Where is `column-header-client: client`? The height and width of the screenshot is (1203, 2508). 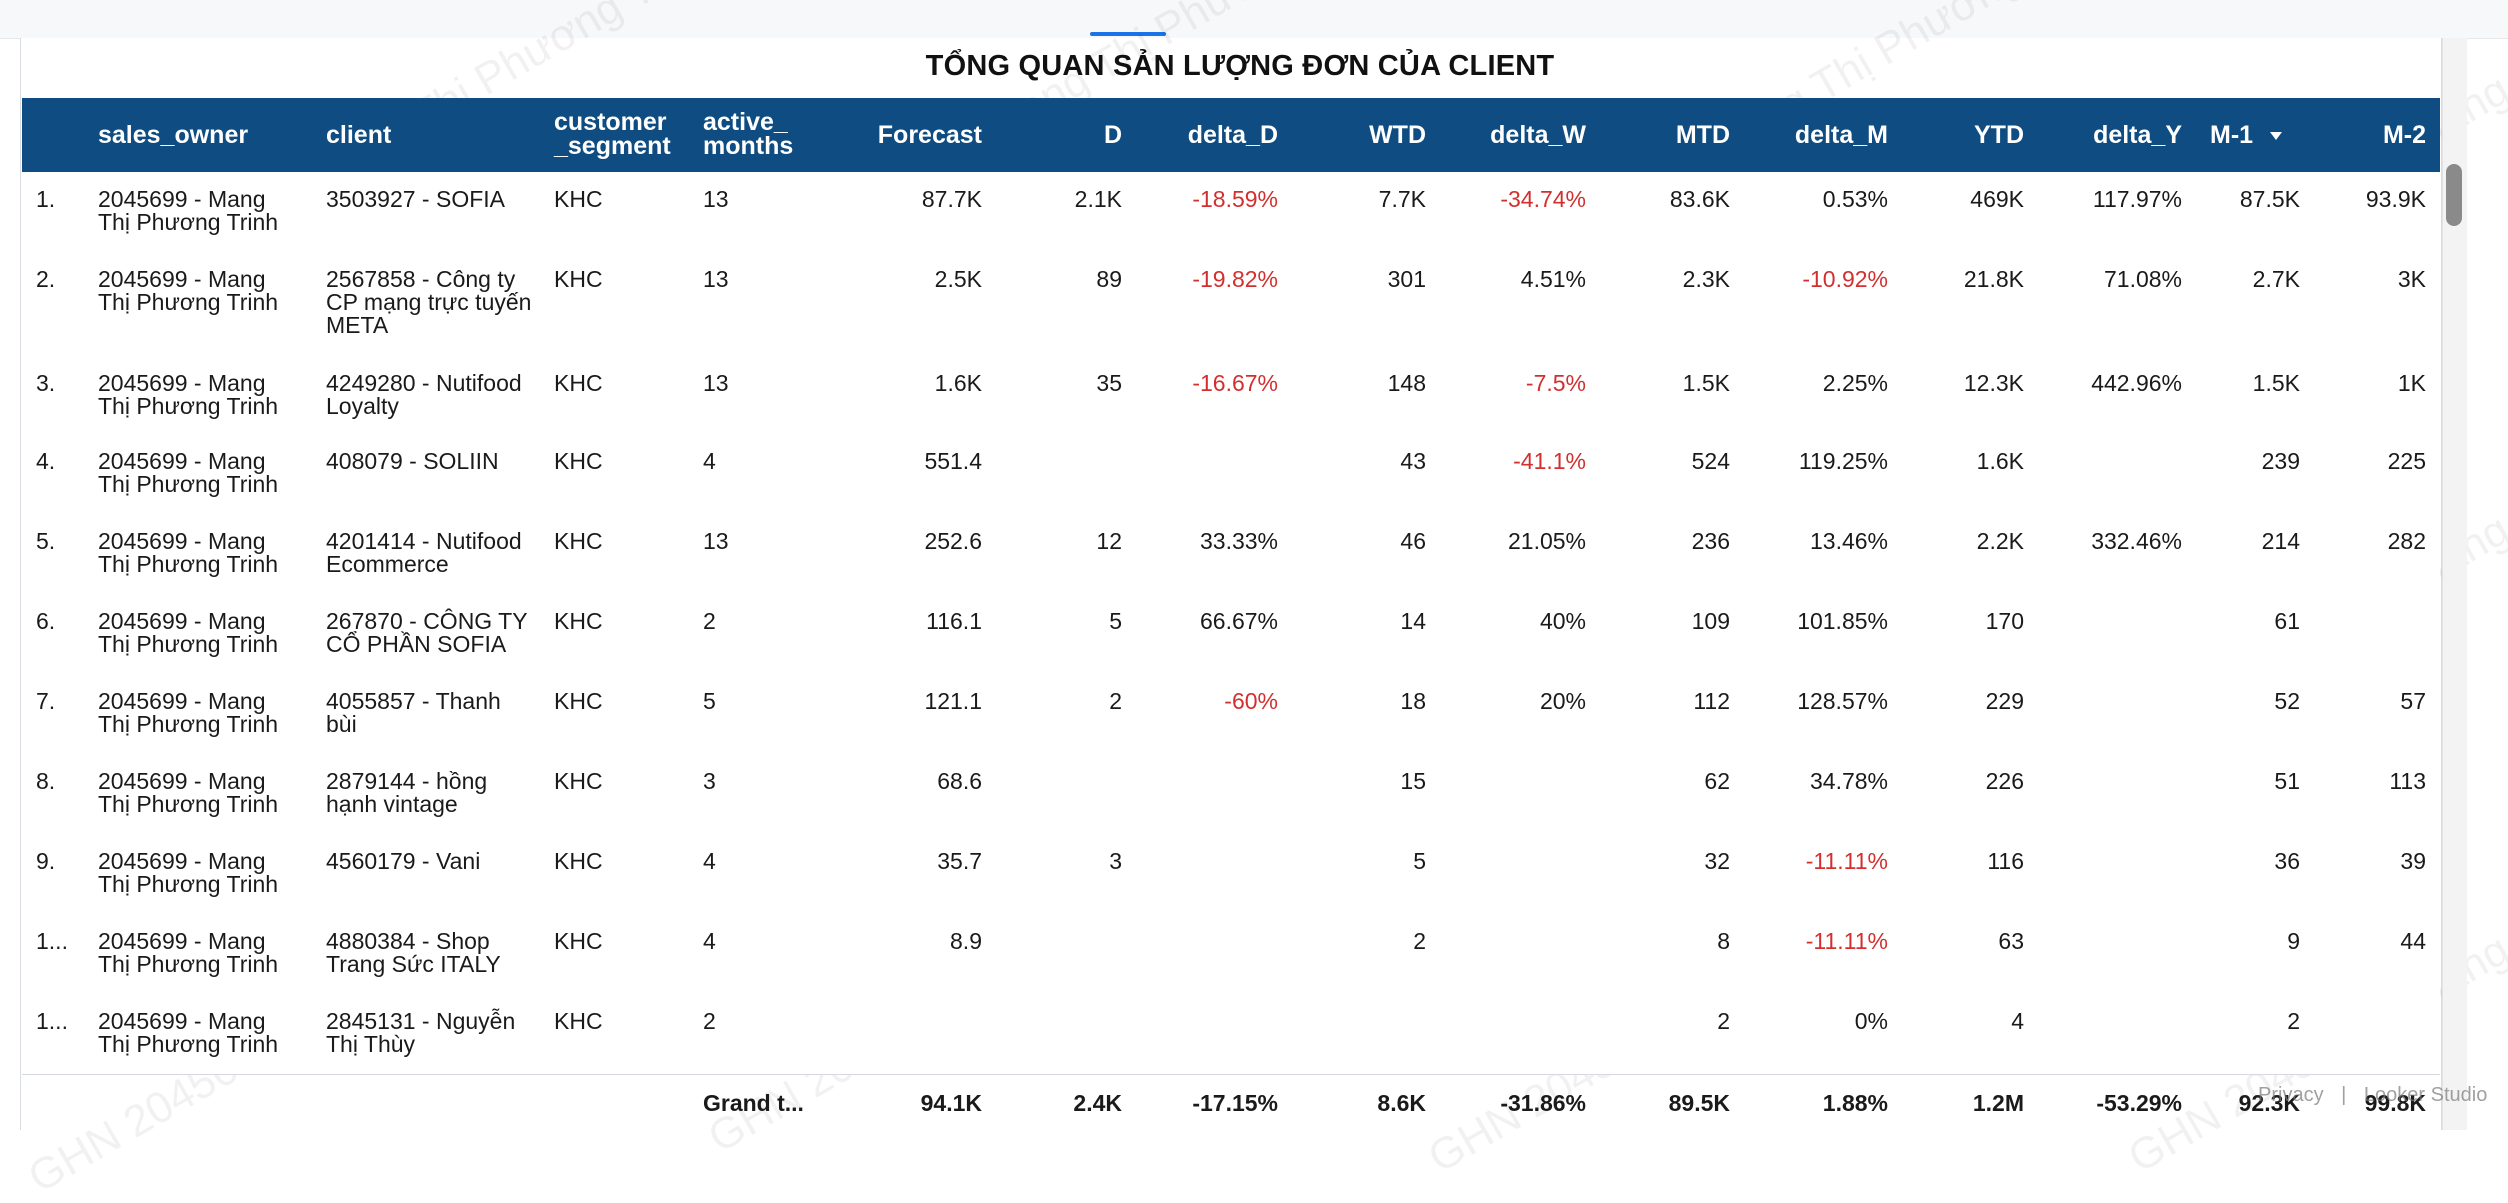 column-header-client: client is located at coordinates (359, 135).